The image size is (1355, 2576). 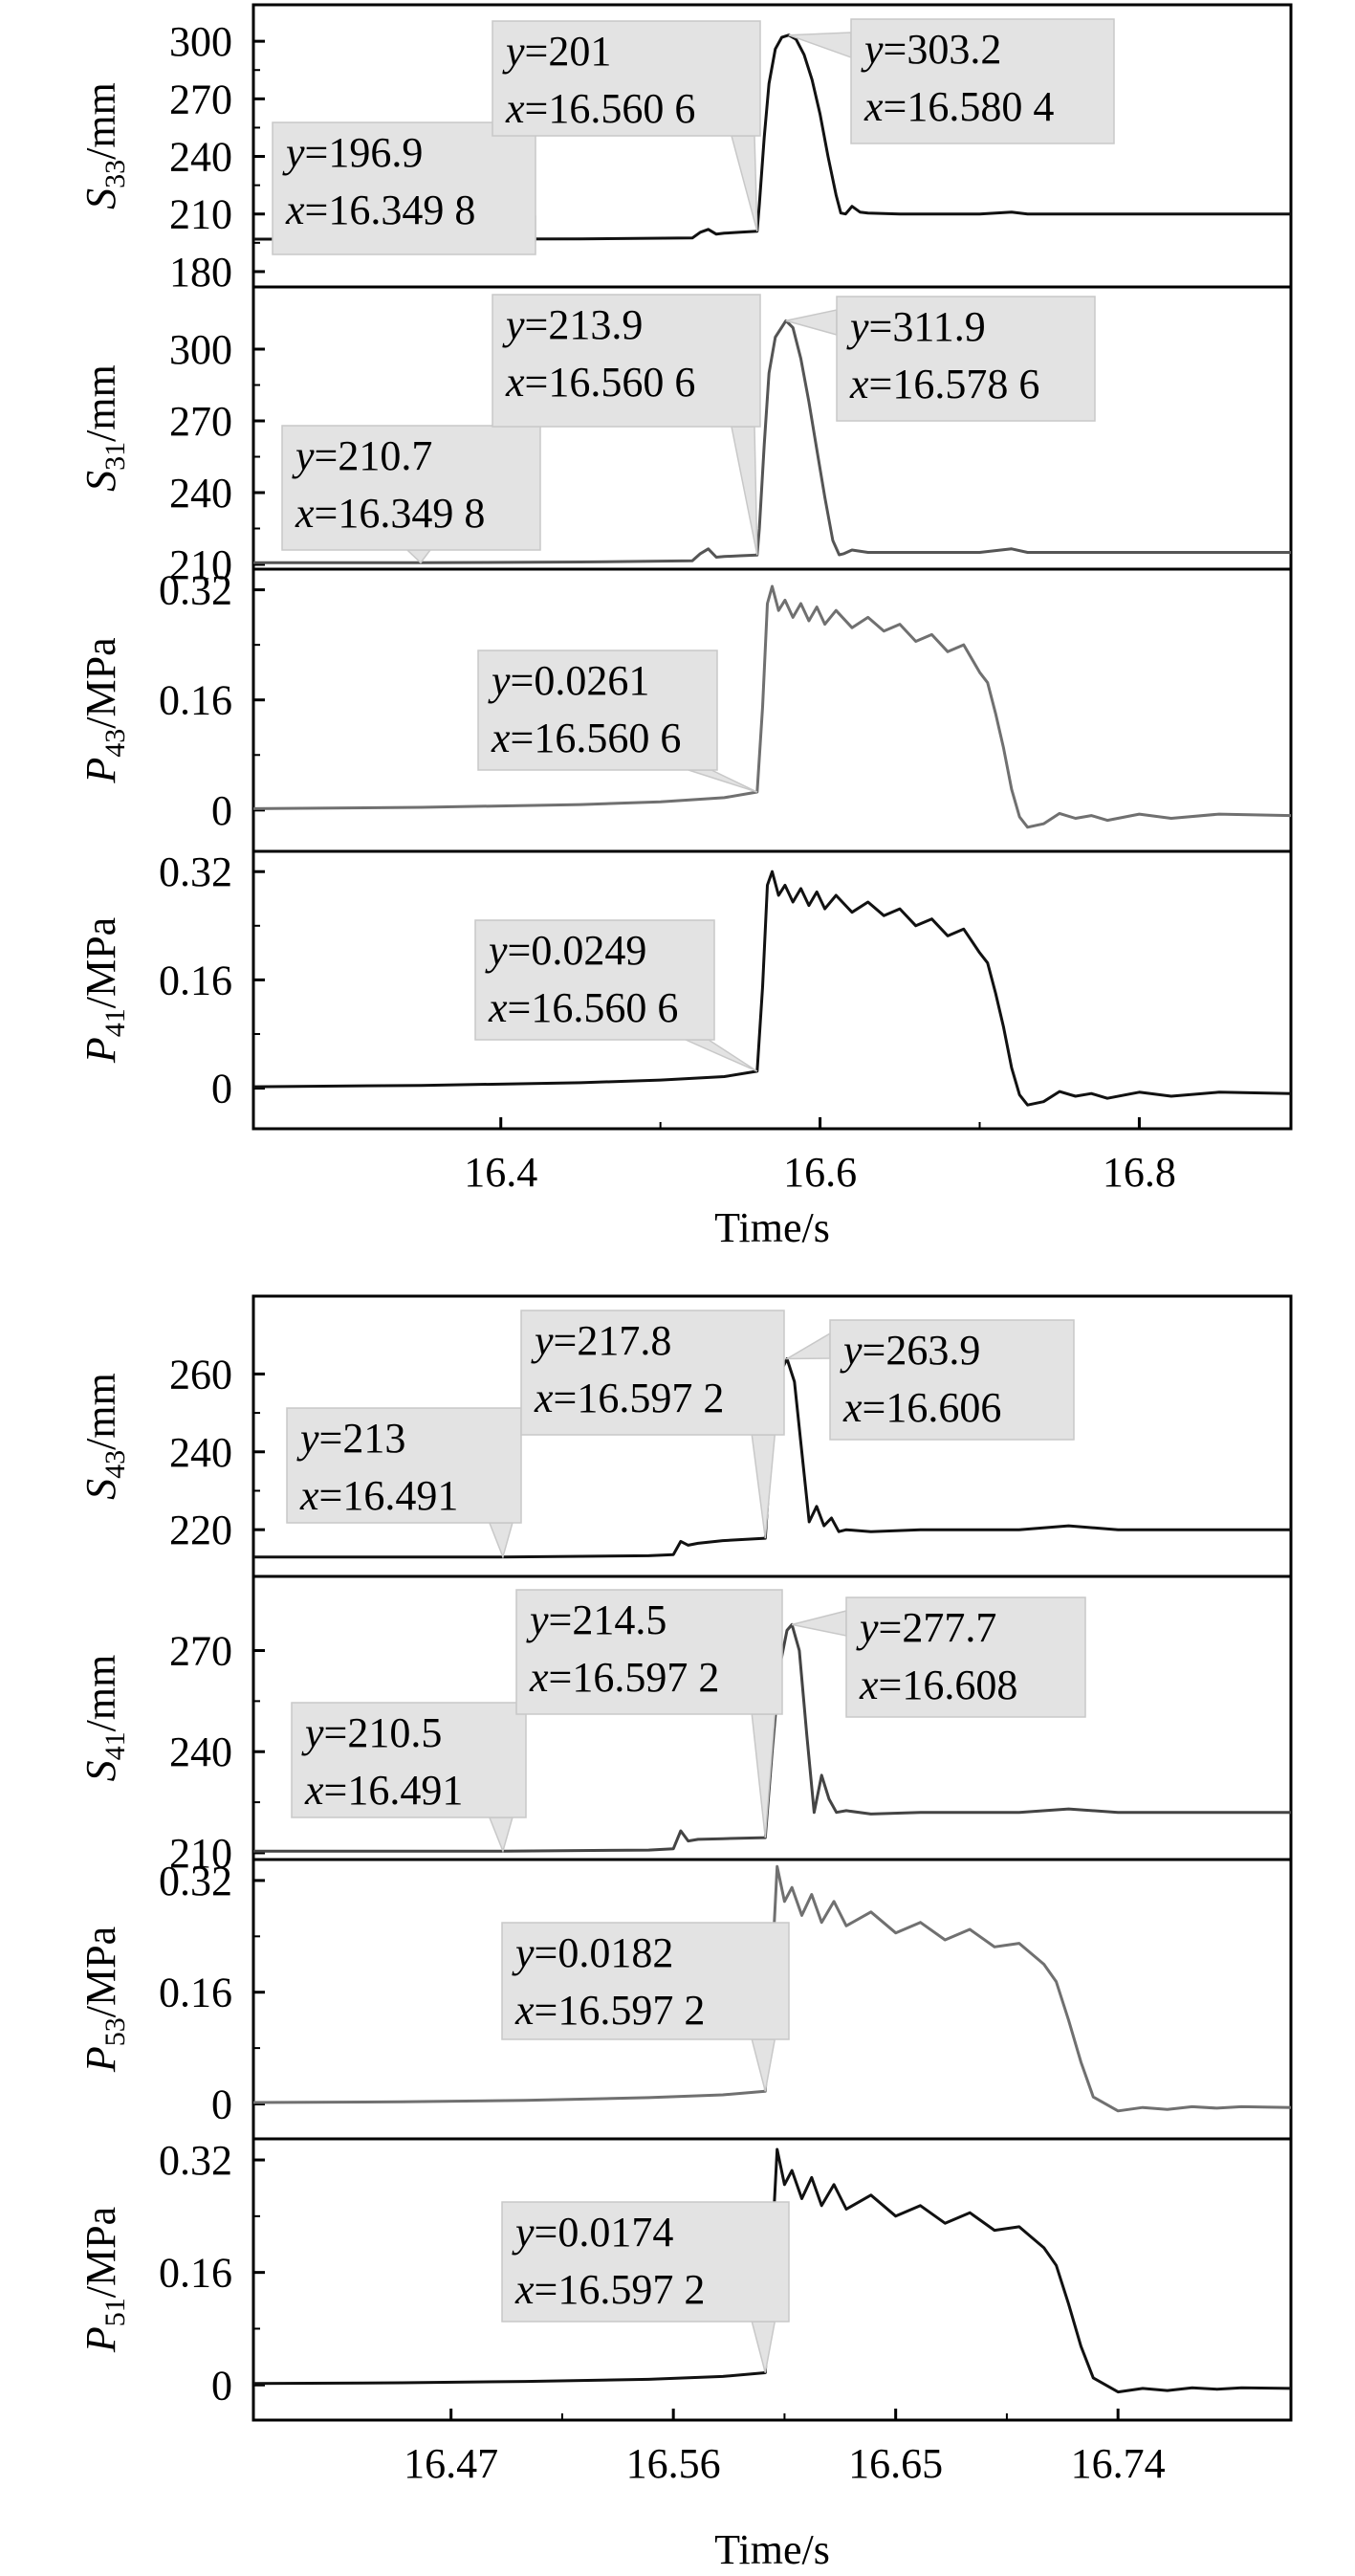 I want to click on x-tick-label: 16.47, so click(x=451, y=2463).